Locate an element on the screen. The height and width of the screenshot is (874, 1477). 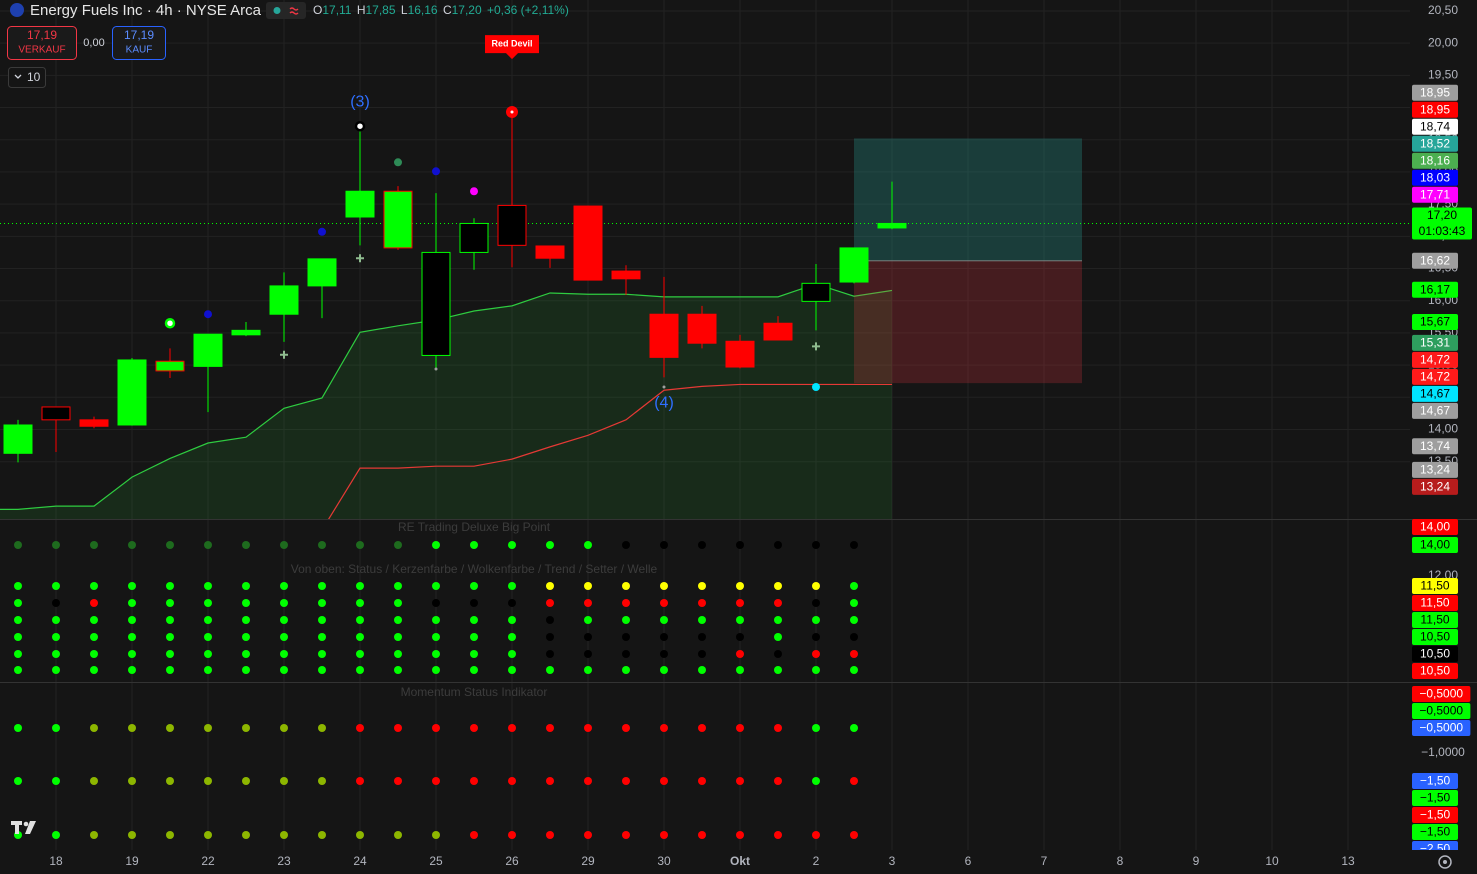
settings-button is located at coordinates (1445, 862).